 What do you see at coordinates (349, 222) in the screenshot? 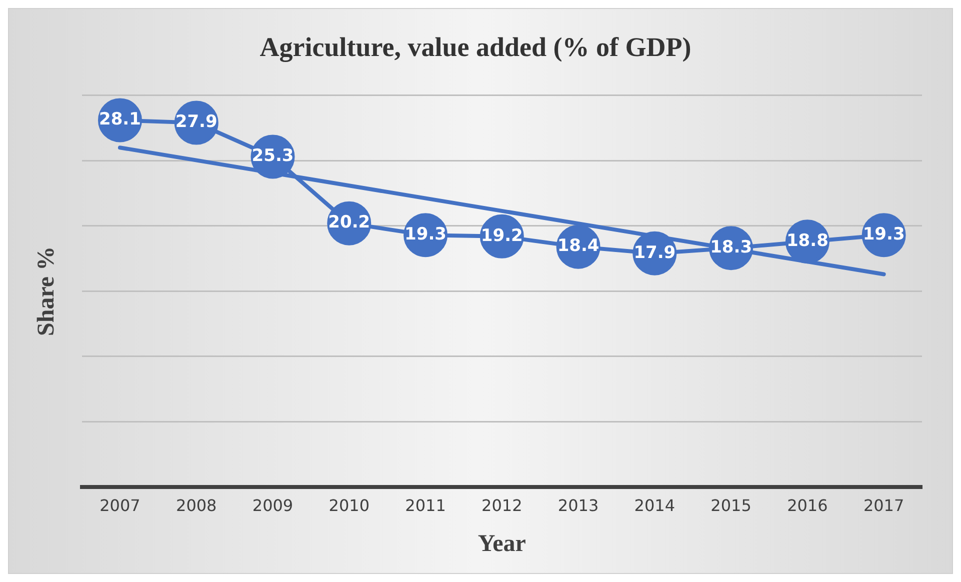
I see `data-label: 20.2` at bounding box center [349, 222].